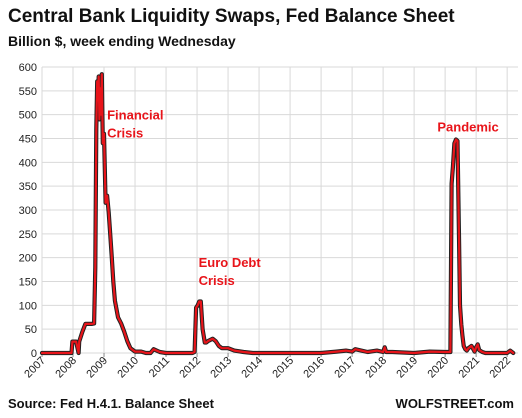  Describe the element at coordinates (190, 368) in the screenshot. I see `x-tick-label: 2012` at that location.